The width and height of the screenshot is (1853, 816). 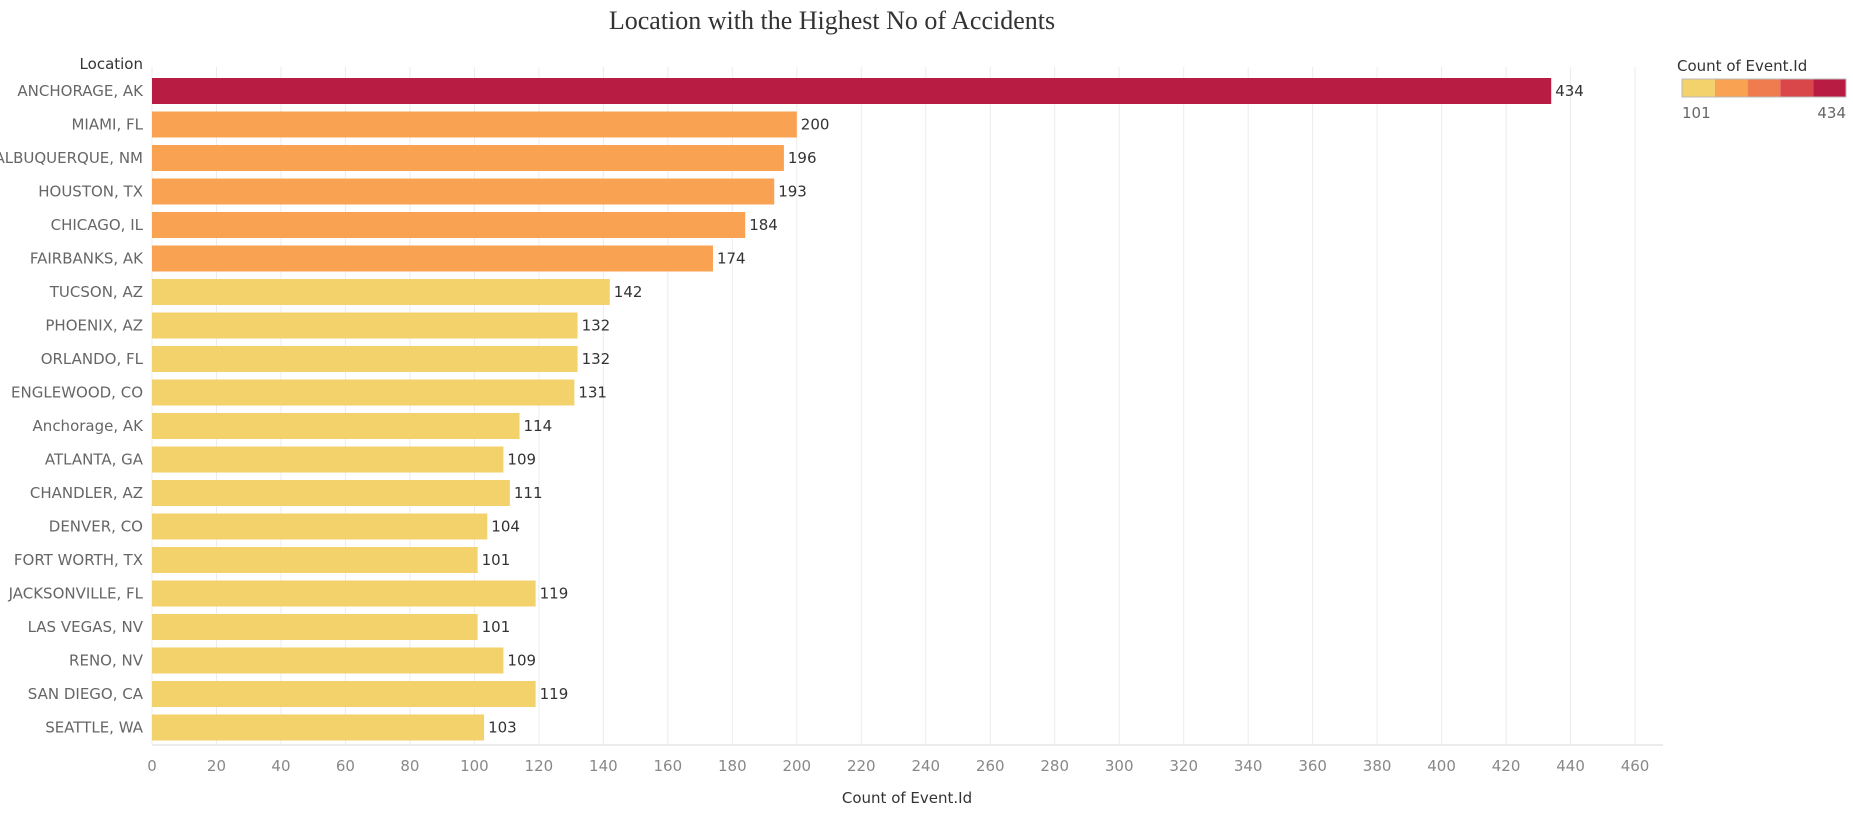 I want to click on legend-frame, so click(x=1764, y=88).